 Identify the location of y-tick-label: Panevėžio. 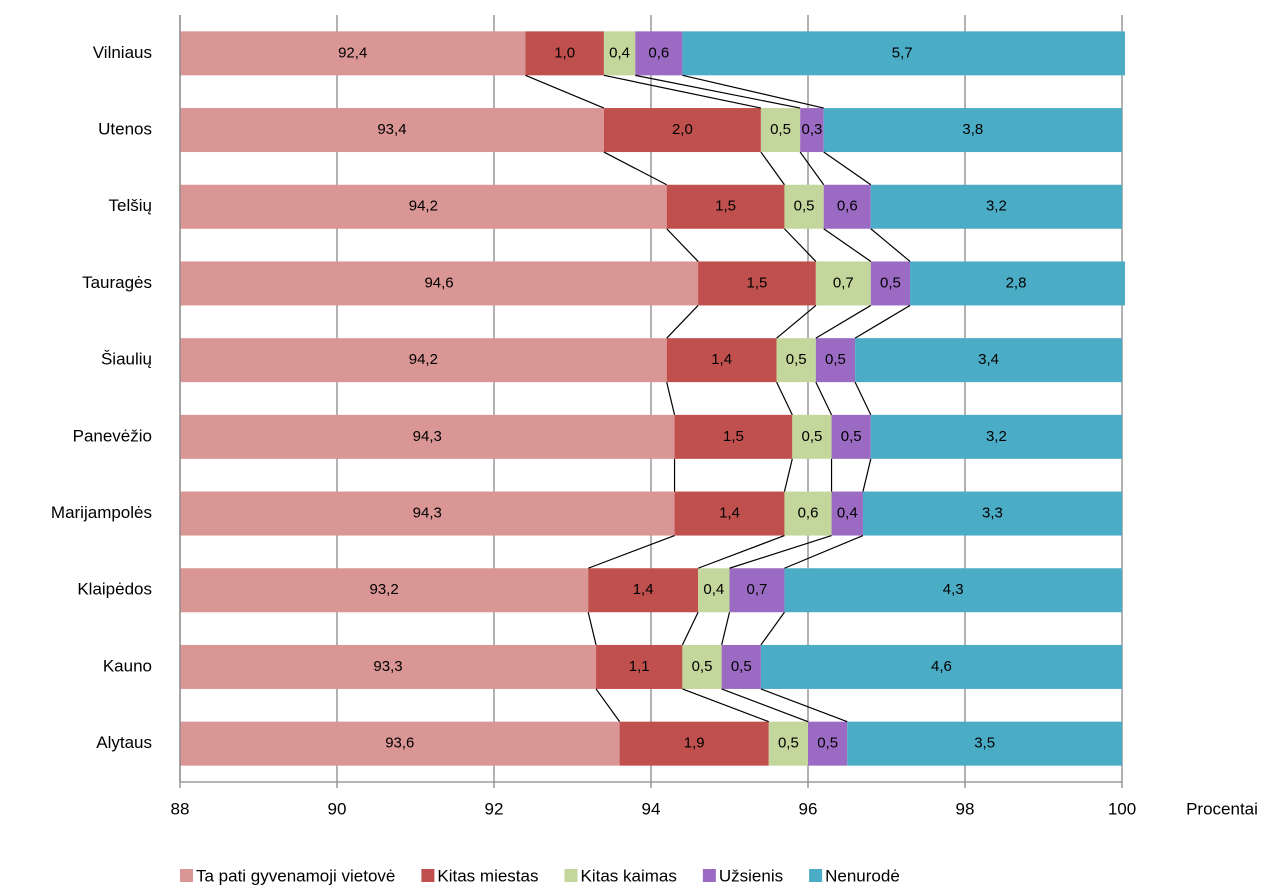
(112, 435).